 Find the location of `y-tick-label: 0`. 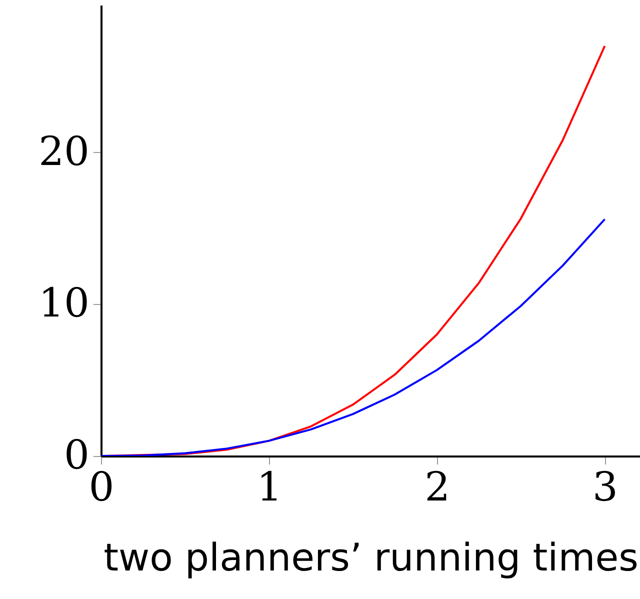

y-tick-label: 0 is located at coordinates (77, 455).